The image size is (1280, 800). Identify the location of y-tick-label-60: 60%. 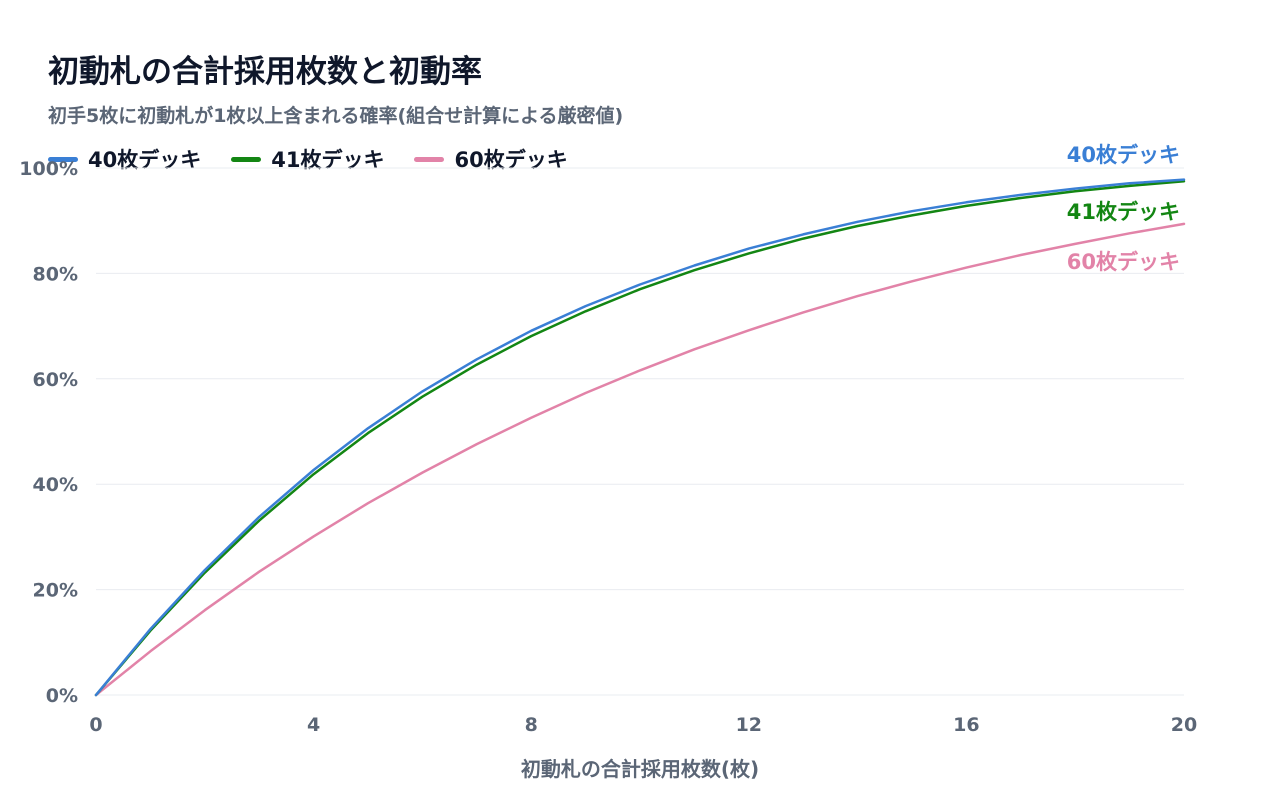
(55, 380).